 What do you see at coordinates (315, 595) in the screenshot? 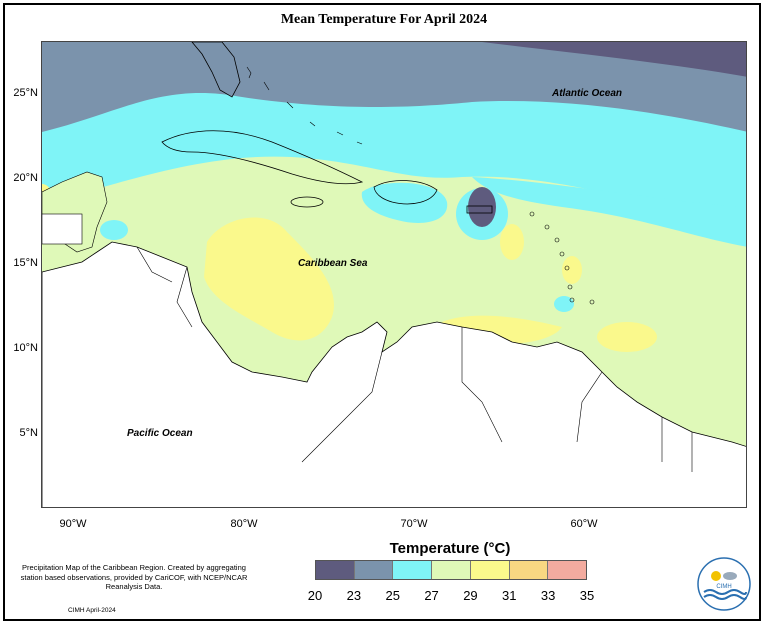
I see `legend-break-label: 20` at bounding box center [315, 595].